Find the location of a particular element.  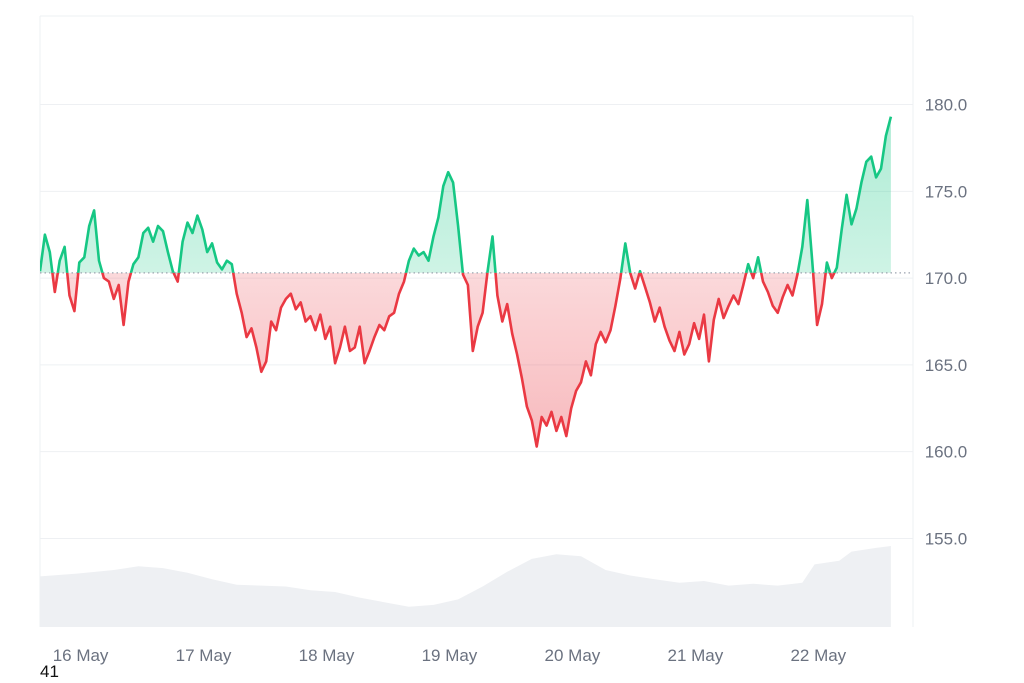

footer-note: 41 is located at coordinates (49, 671).